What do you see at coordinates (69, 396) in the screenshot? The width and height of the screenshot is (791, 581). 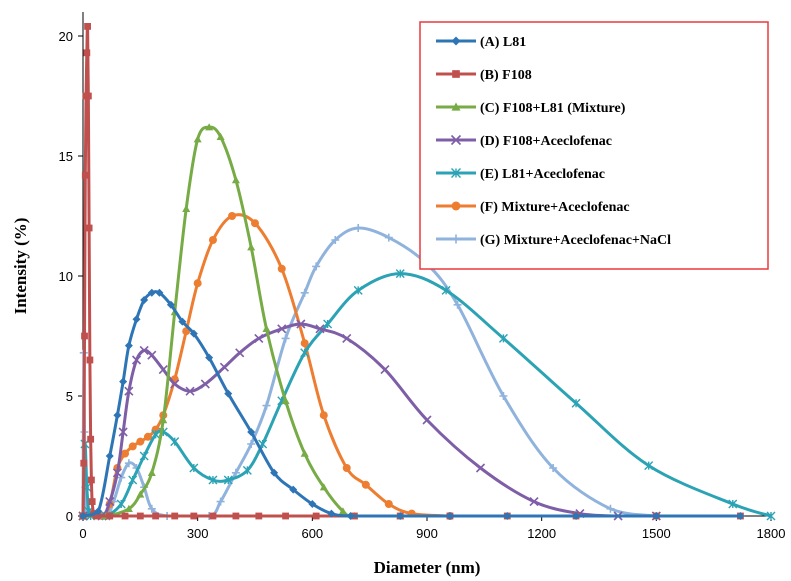 I see `y-tick-label: 5` at bounding box center [69, 396].